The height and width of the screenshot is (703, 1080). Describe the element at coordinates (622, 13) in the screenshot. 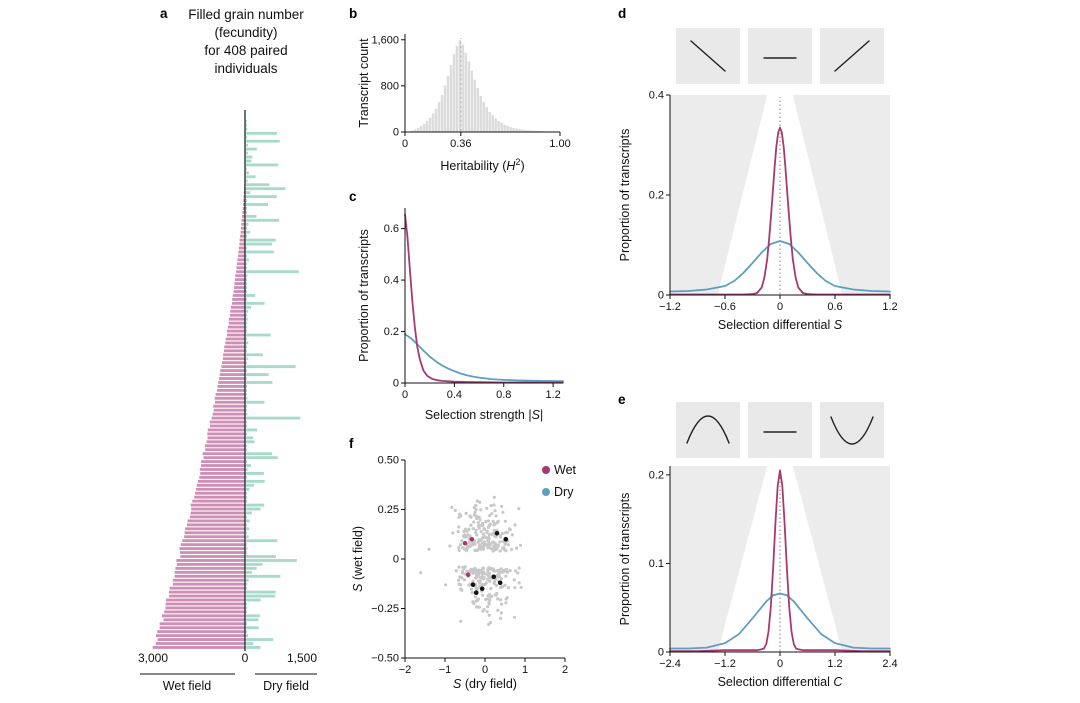

I see `panel-d-label: d` at that location.